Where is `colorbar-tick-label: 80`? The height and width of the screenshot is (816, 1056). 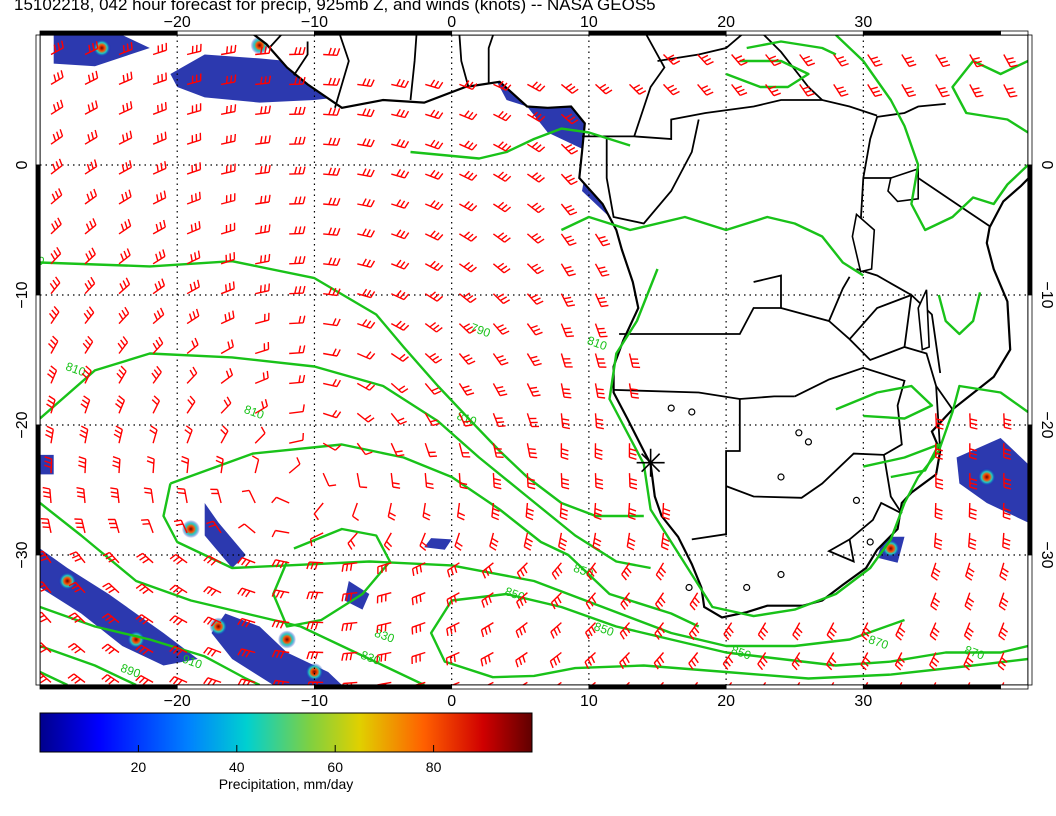
colorbar-tick-label: 80 is located at coordinates (434, 767).